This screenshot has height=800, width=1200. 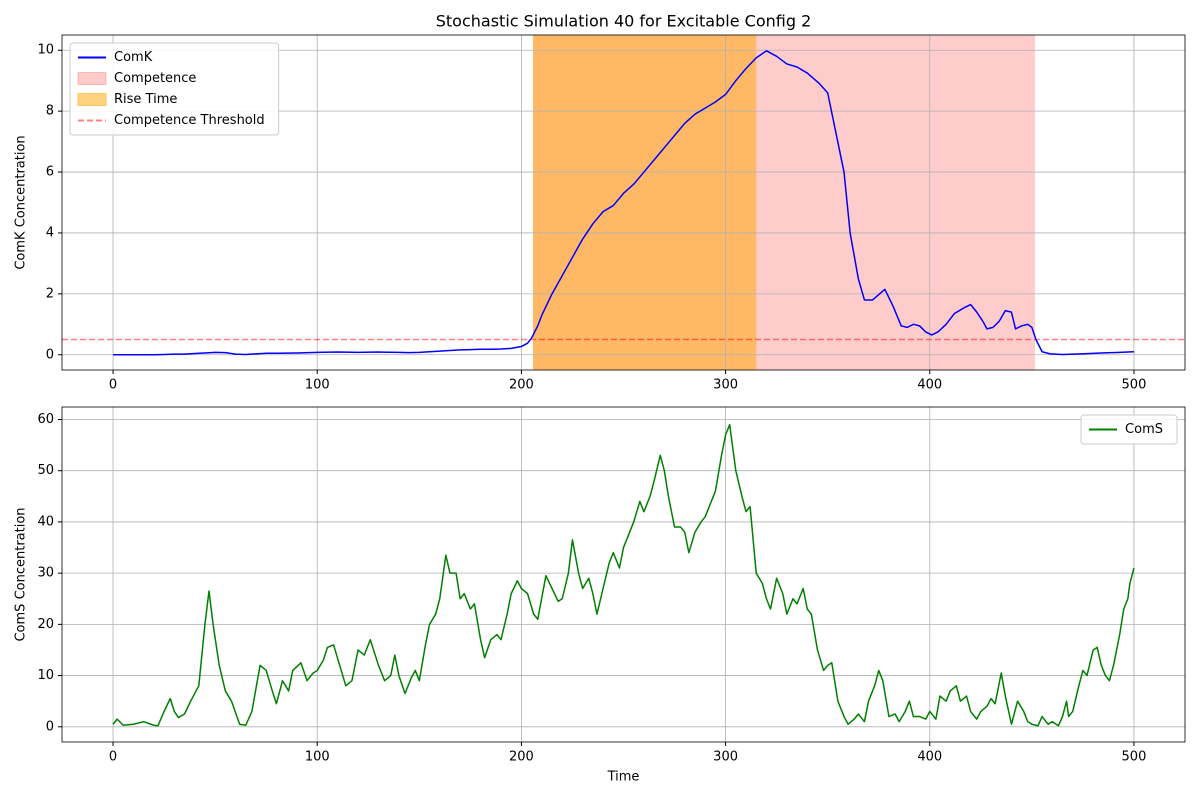 I want to click on y-tick-label: 40, so click(x=45, y=521).